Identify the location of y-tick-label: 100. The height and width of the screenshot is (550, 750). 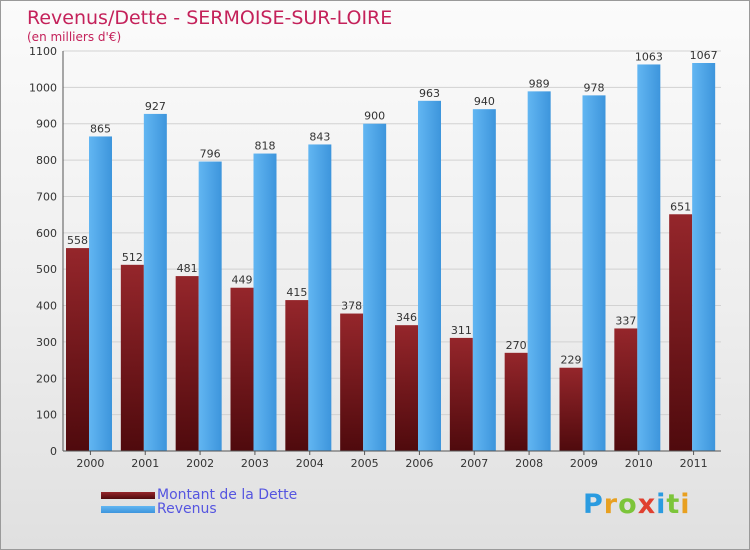
(46, 415).